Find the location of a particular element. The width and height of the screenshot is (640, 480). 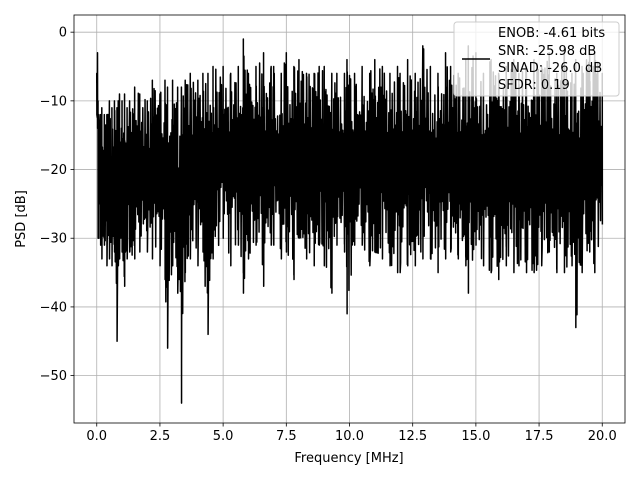

x-tick-label: 15.0 is located at coordinates (475, 436).